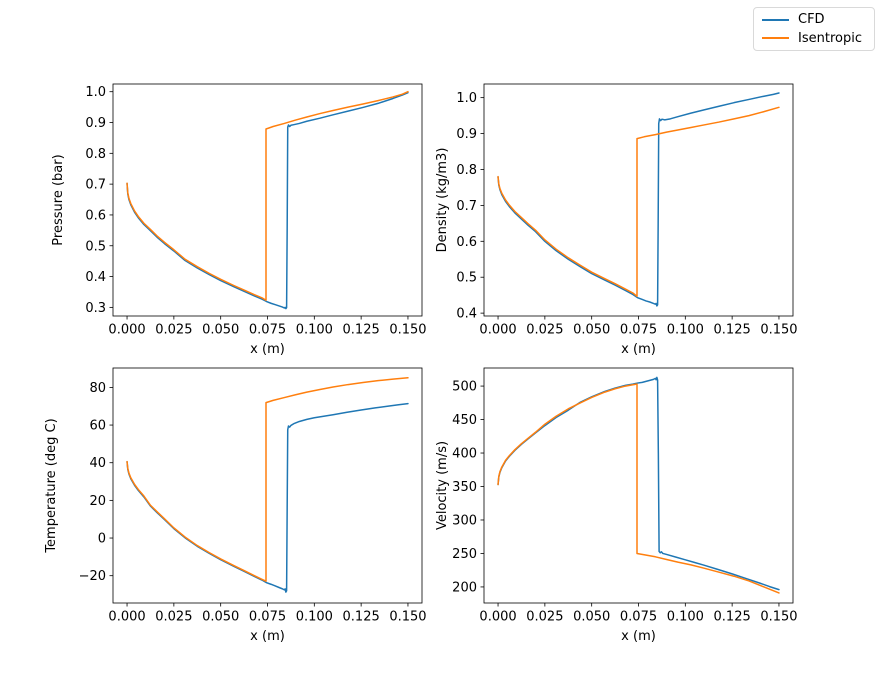 This screenshot has height=679, width=877. What do you see at coordinates (97, 388) in the screenshot?
I see `y-tick-label: 80` at bounding box center [97, 388].